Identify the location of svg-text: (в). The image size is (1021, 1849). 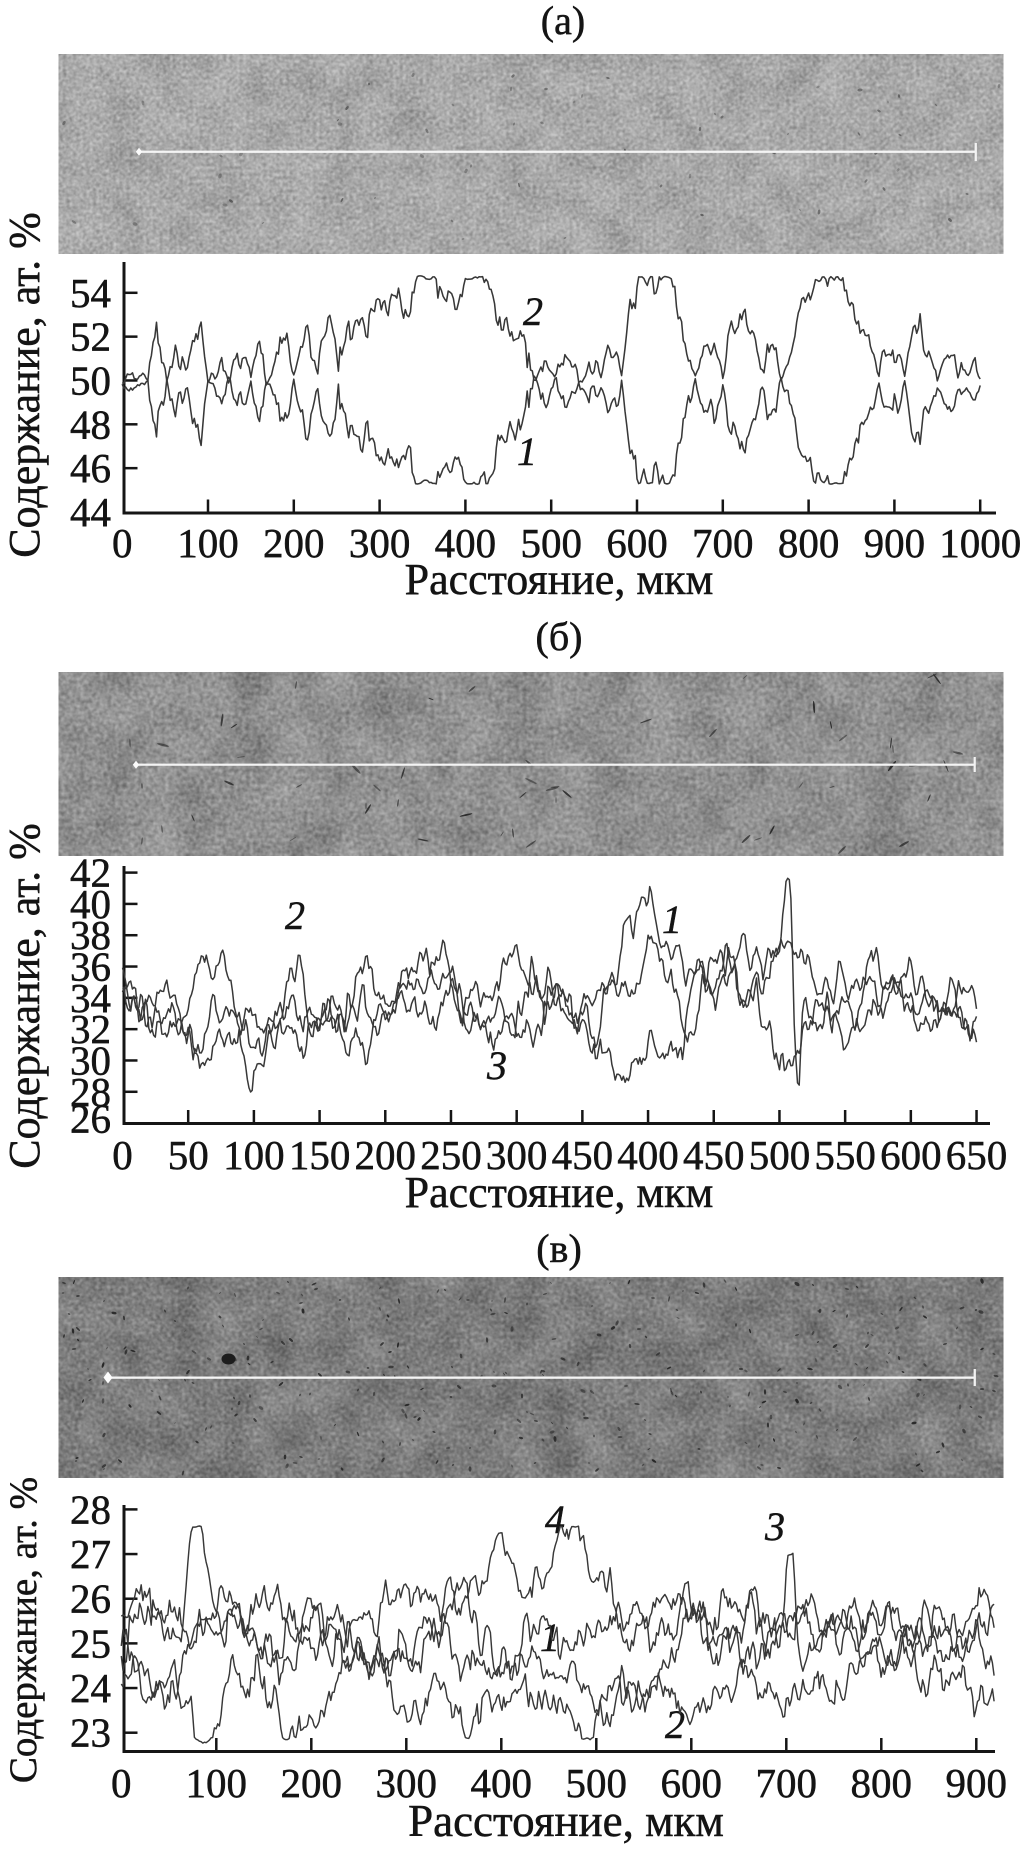
(559, 1248).